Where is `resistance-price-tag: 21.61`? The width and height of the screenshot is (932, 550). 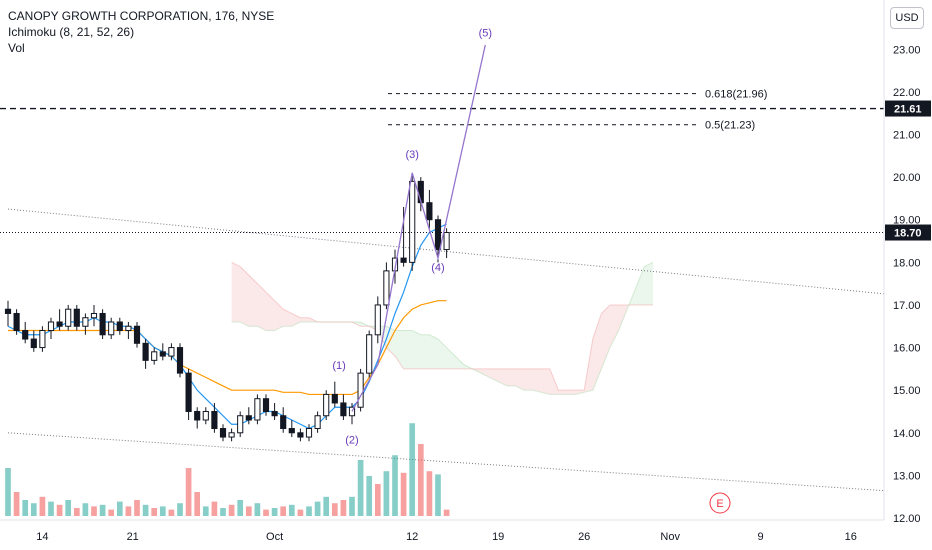
resistance-price-tag: 21.61 is located at coordinates (908, 110).